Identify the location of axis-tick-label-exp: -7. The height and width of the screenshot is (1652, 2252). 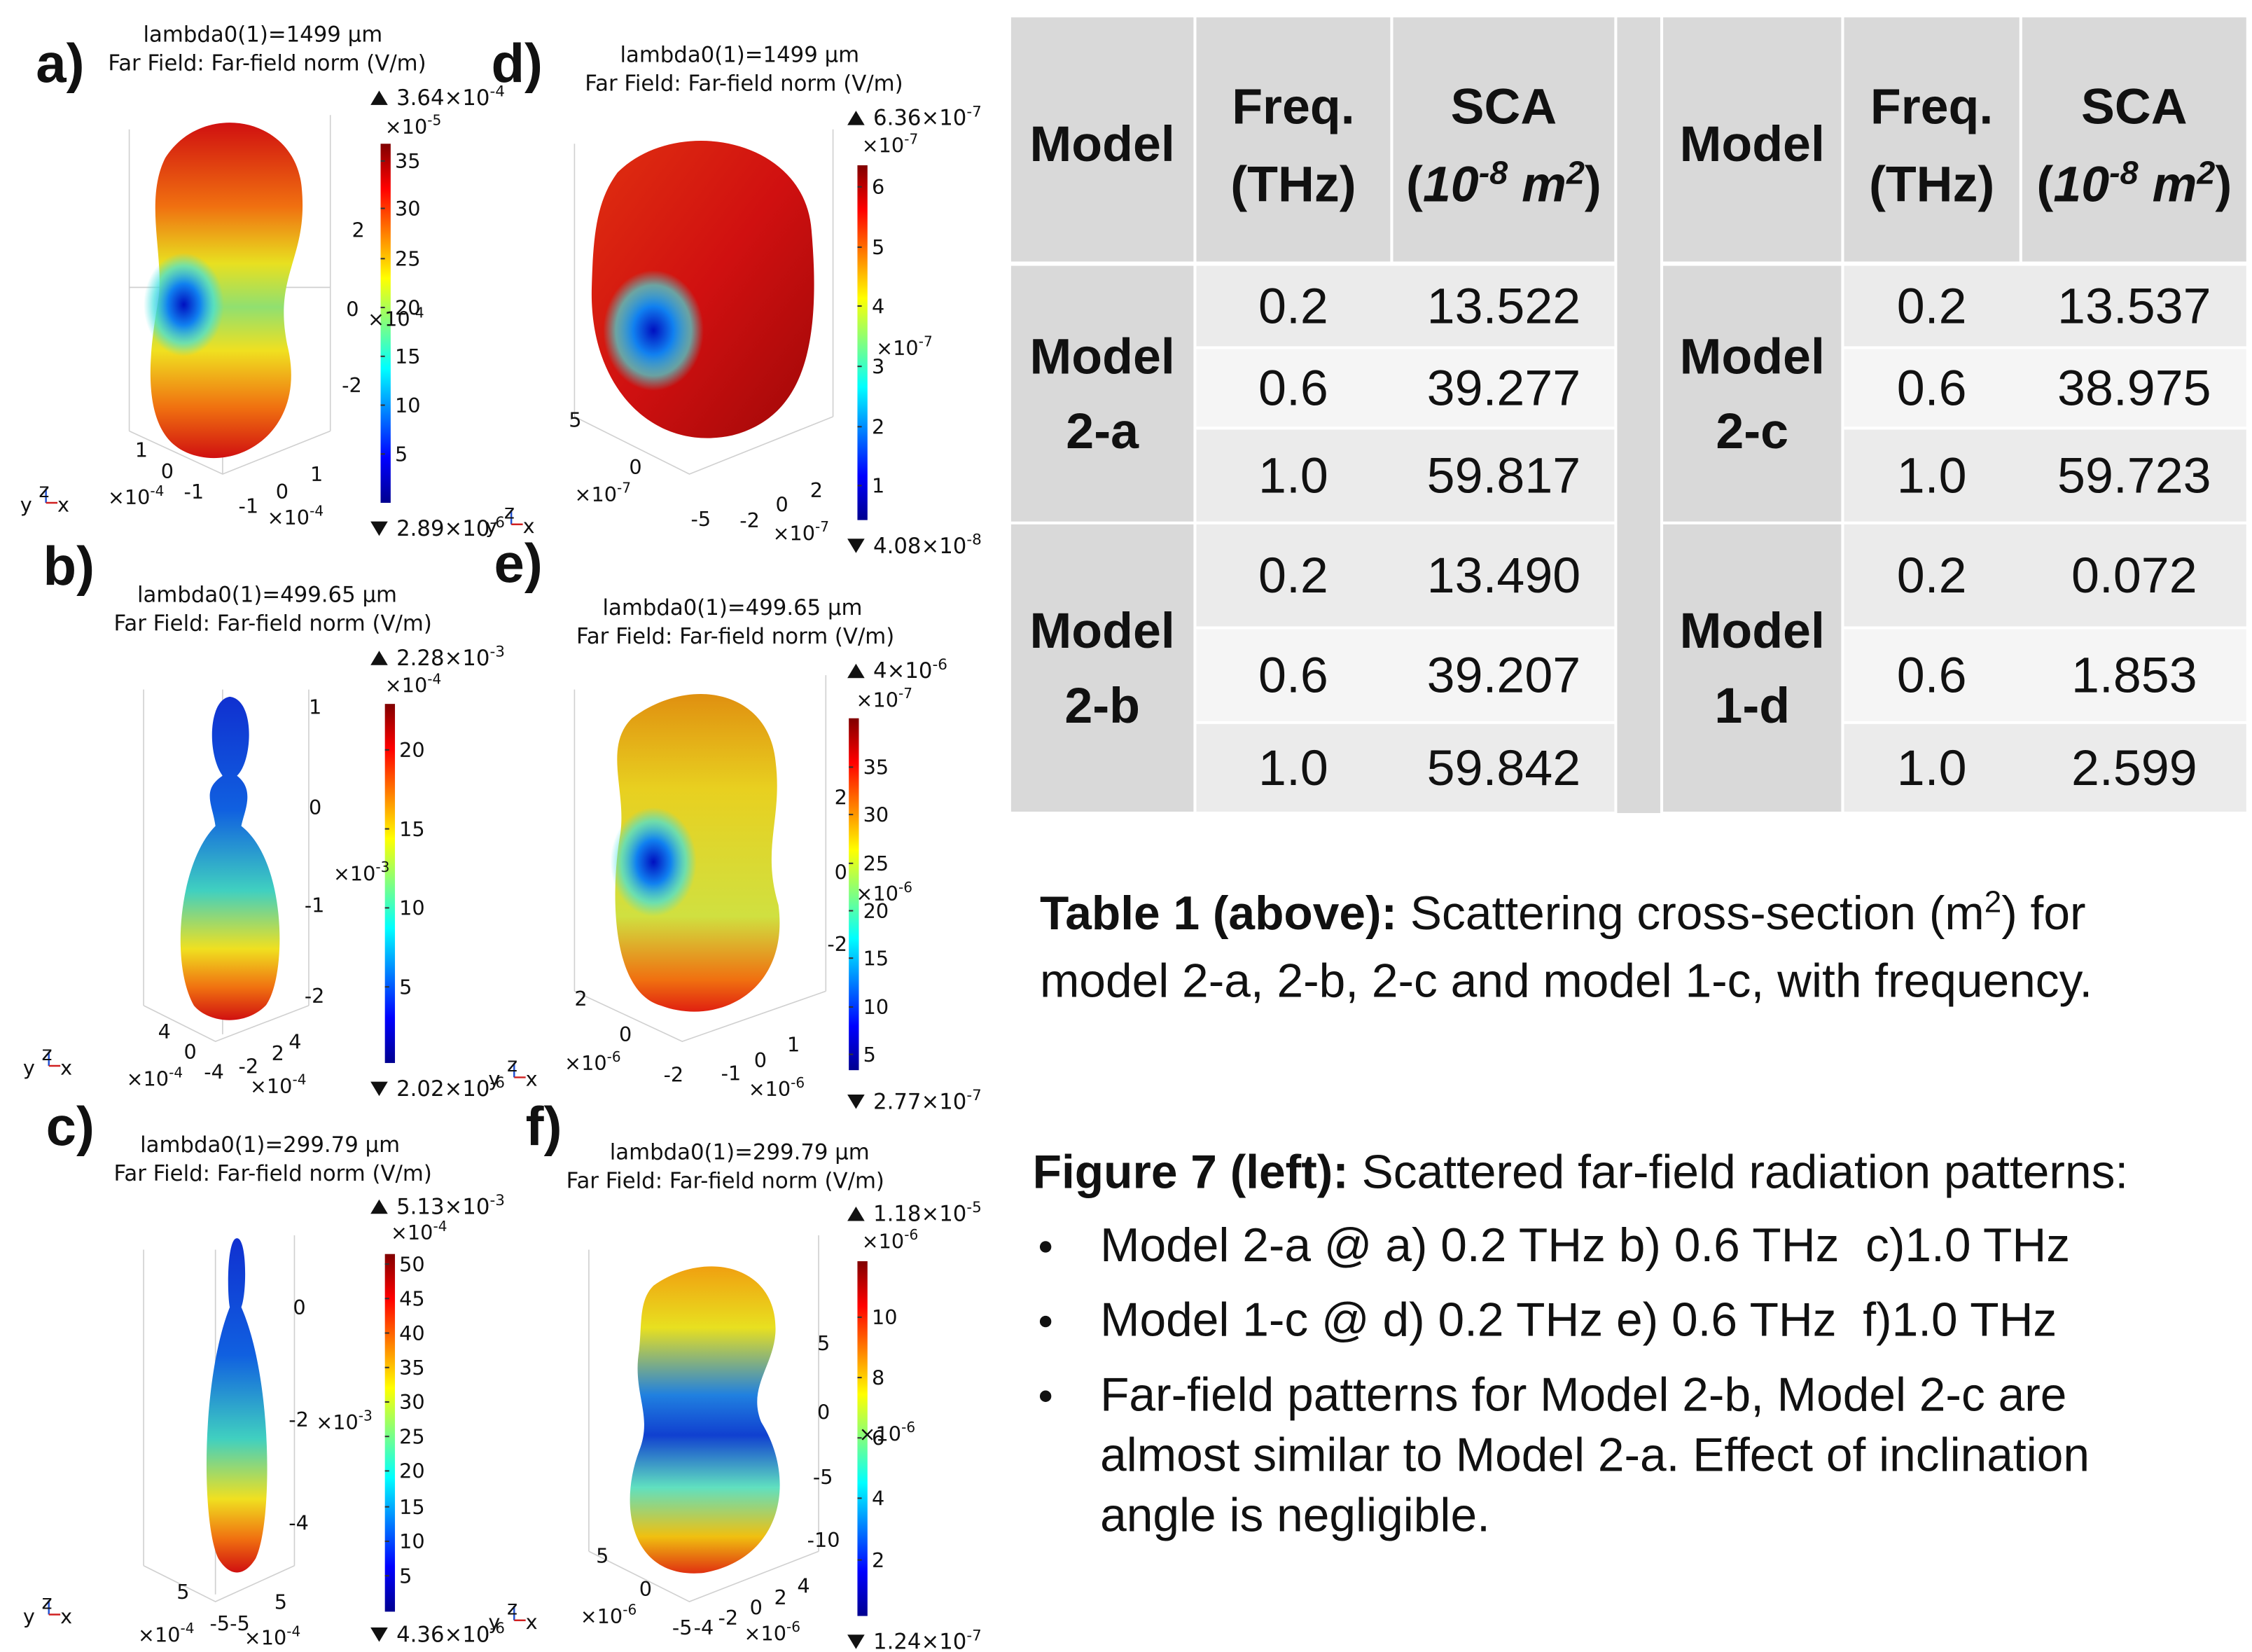
(822, 526).